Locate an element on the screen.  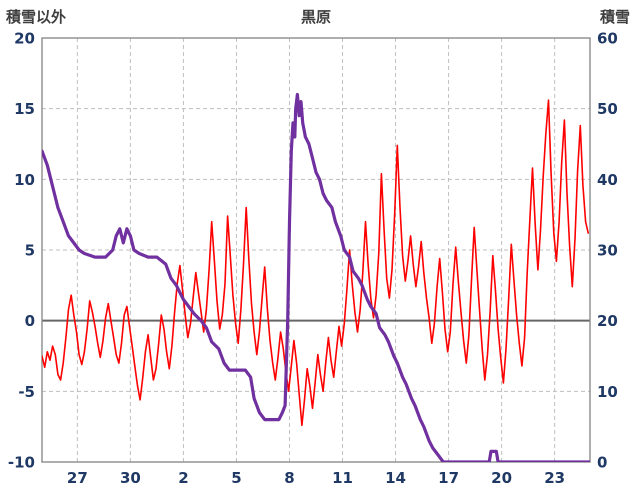
x-axis-tick-label: 8 is located at coordinates (289, 478).